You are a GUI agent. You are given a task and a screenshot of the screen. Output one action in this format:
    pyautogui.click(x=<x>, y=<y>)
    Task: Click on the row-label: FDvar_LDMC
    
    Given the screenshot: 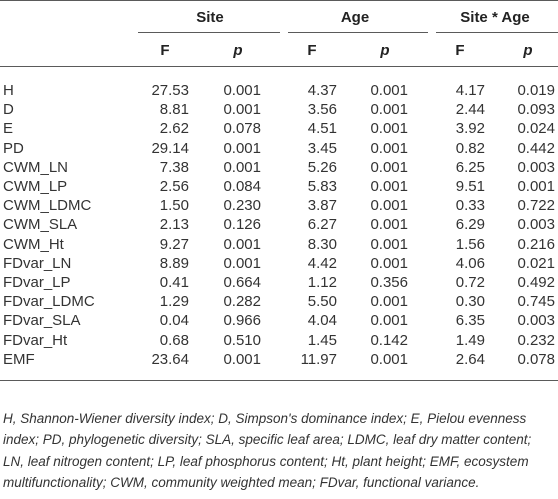 What is the action you would take?
    pyautogui.click(x=49, y=302)
    